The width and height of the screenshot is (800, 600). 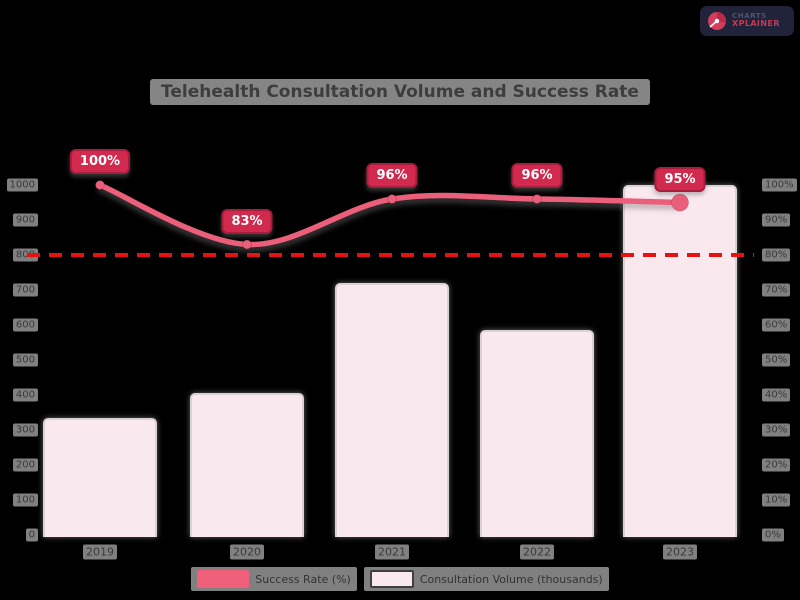 What do you see at coordinates (25, 255) in the screenshot?
I see `y-axis-left-tick-label: 800` at bounding box center [25, 255].